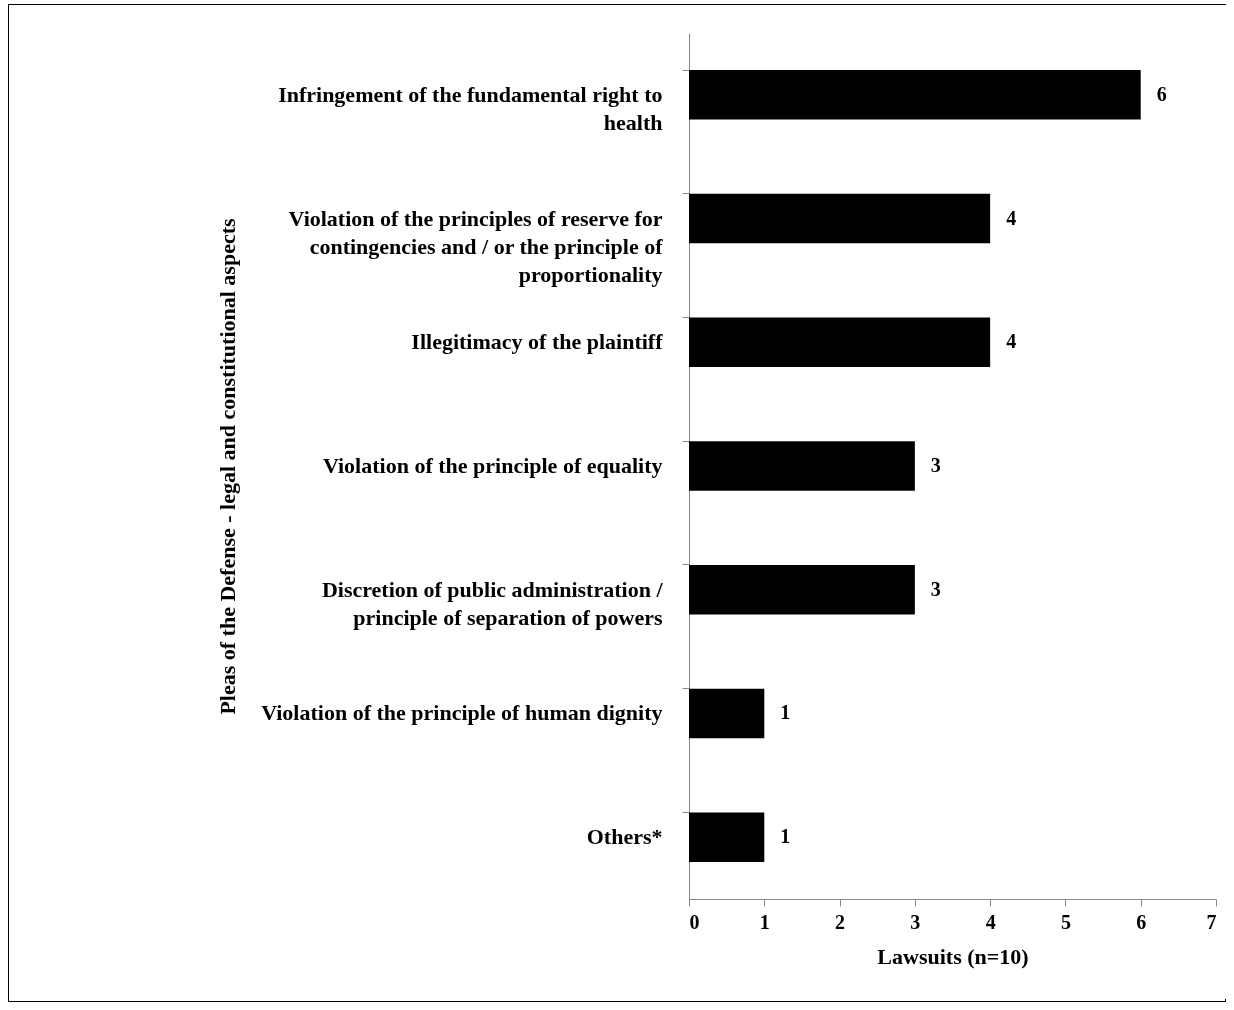 This screenshot has height=1010, width=1234. I want to click on x-tick-label: 2, so click(840, 921).